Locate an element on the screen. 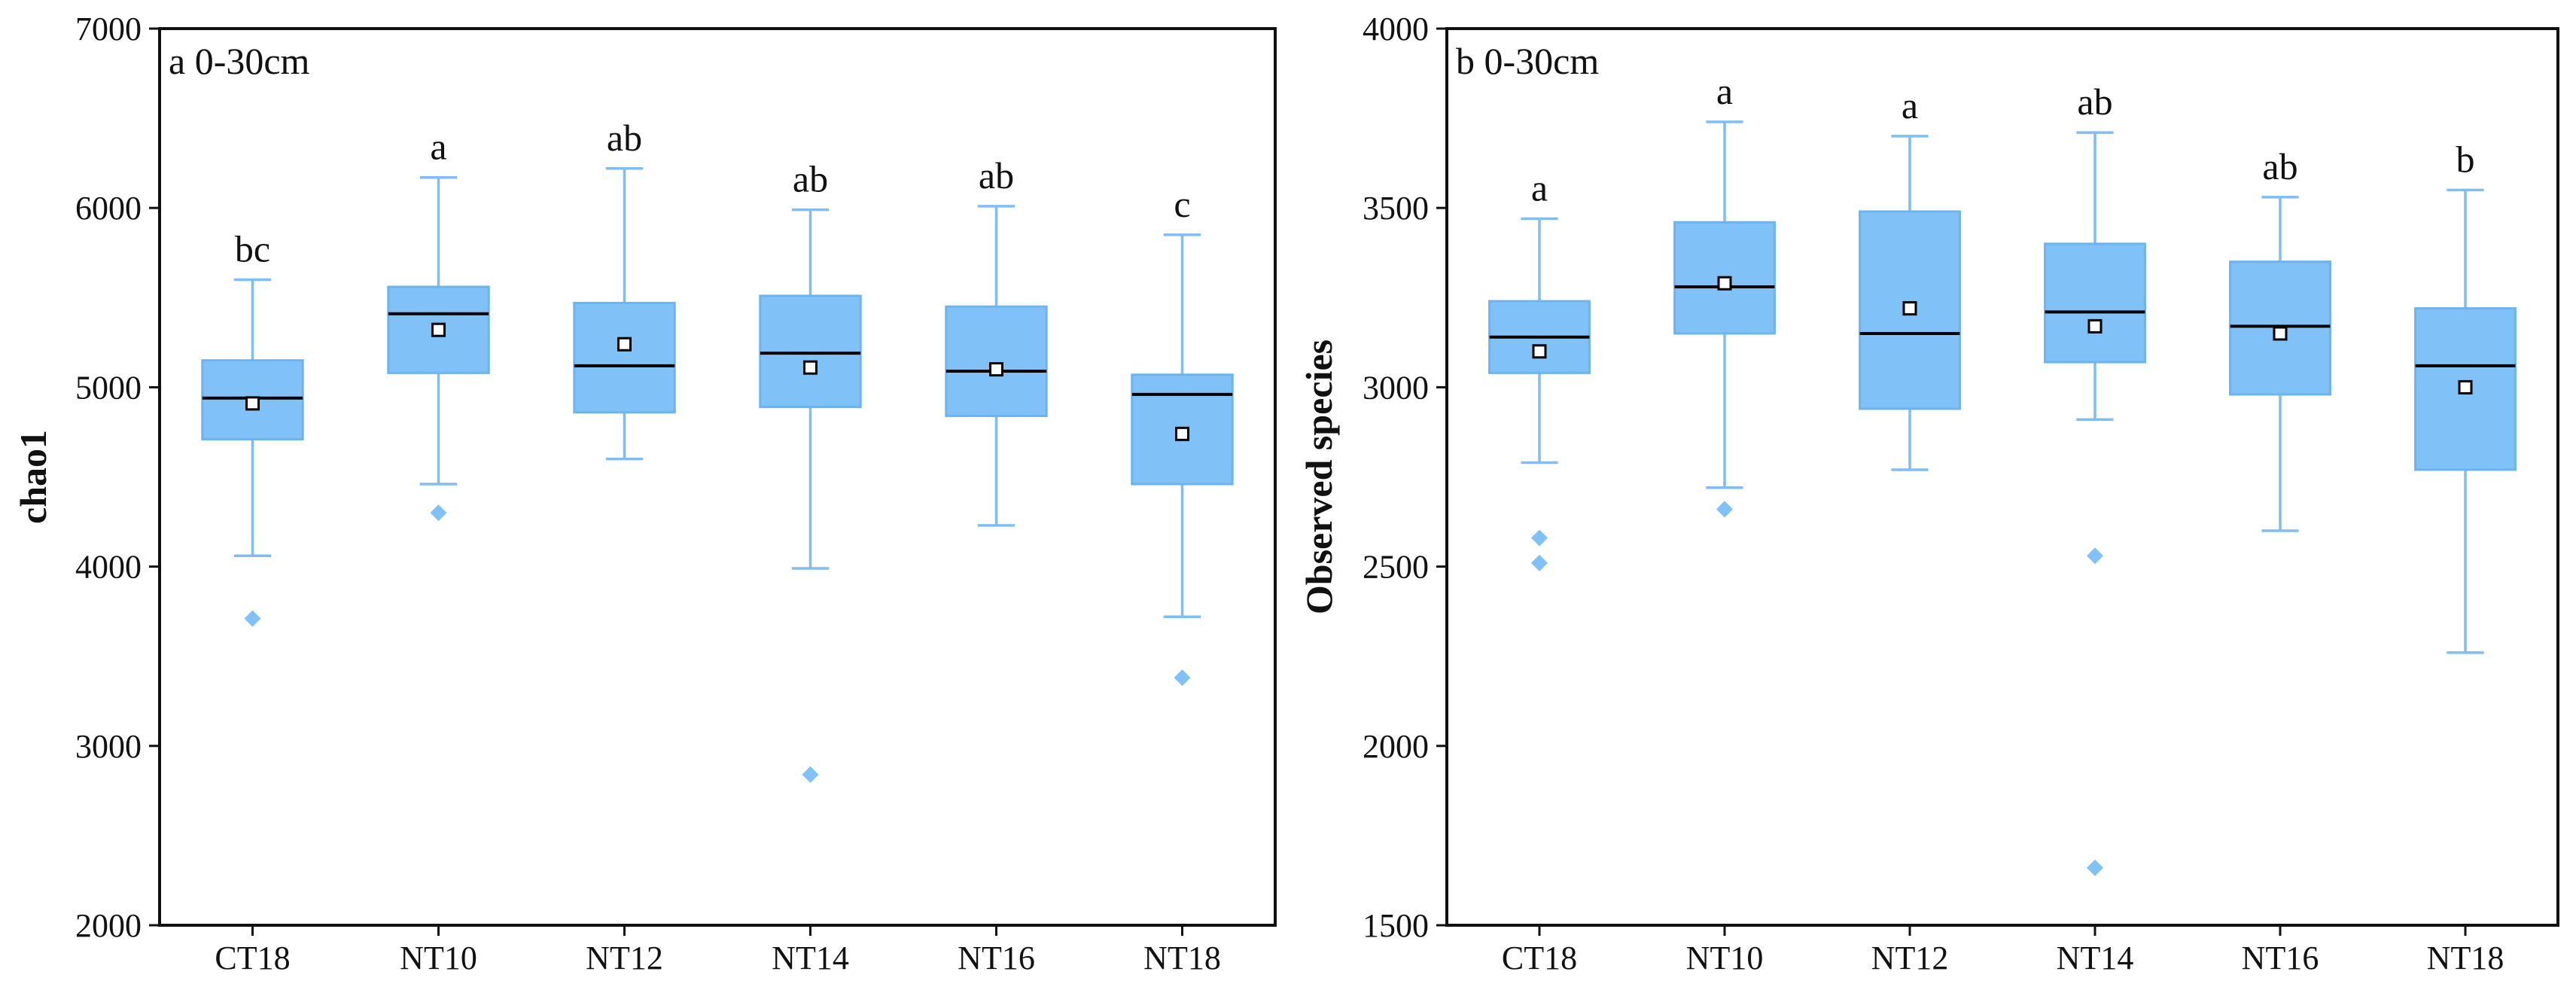 The height and width of the screenshot is (993, 2576). y-axis-label: Observed species is located at coordinates (1319, 477).